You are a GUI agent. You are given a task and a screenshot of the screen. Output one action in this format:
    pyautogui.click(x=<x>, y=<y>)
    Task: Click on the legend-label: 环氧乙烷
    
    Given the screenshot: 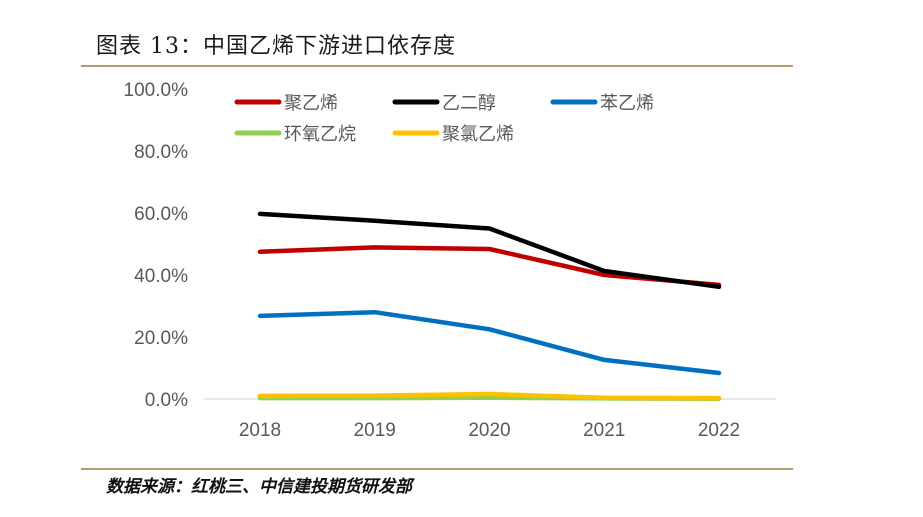 What is the action you would take?
    pyautogui.click(x=320, y=134)
    